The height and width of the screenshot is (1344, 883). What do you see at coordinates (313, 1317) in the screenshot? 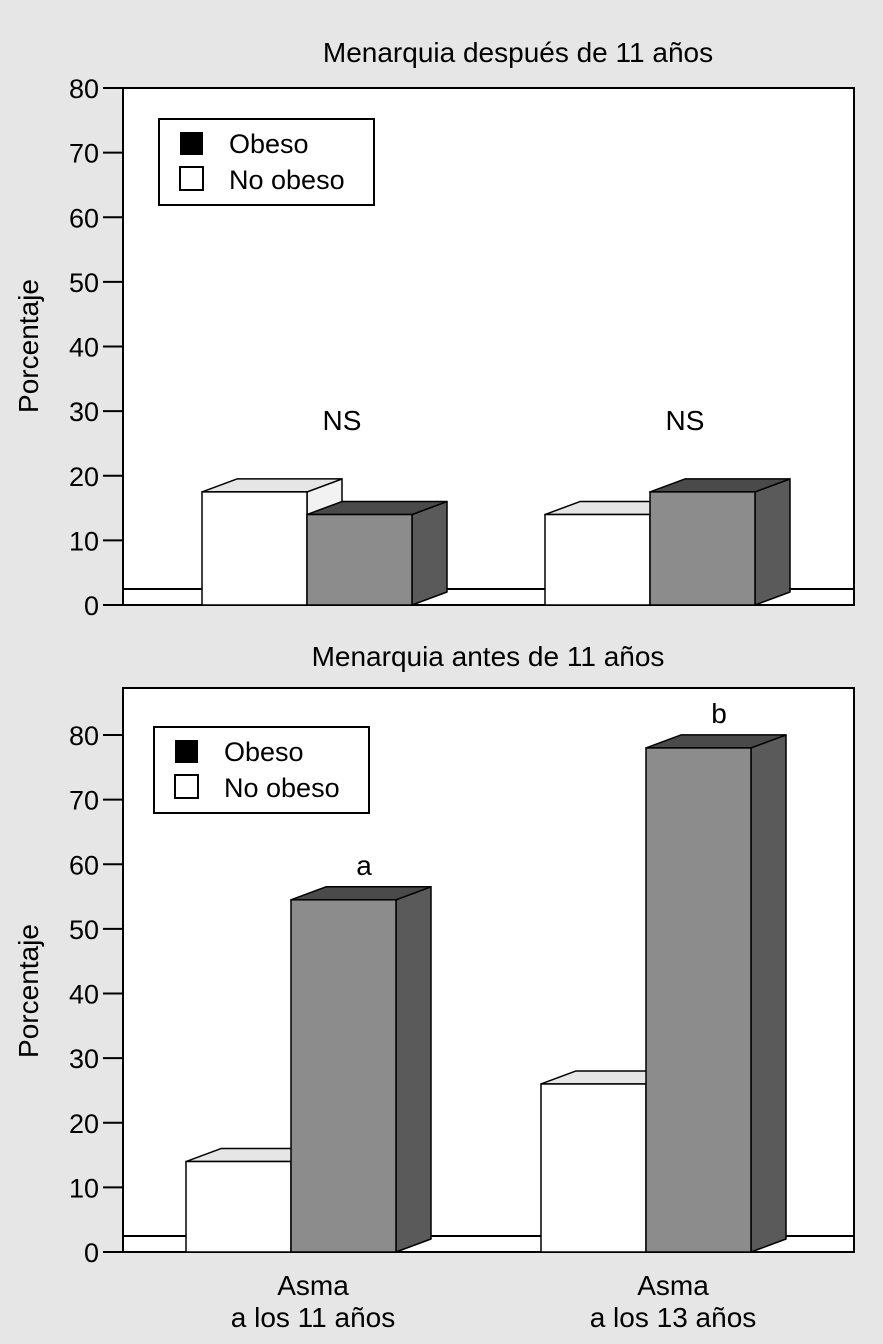
I see `x-tick-label-1-line-2: a los 11 años` at bounding box center [313, 1317].